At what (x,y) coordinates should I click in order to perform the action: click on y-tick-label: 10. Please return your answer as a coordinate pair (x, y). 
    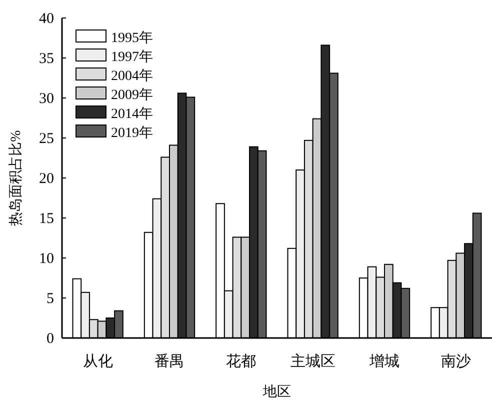
    Looking at the image, I should click on (46, 259).